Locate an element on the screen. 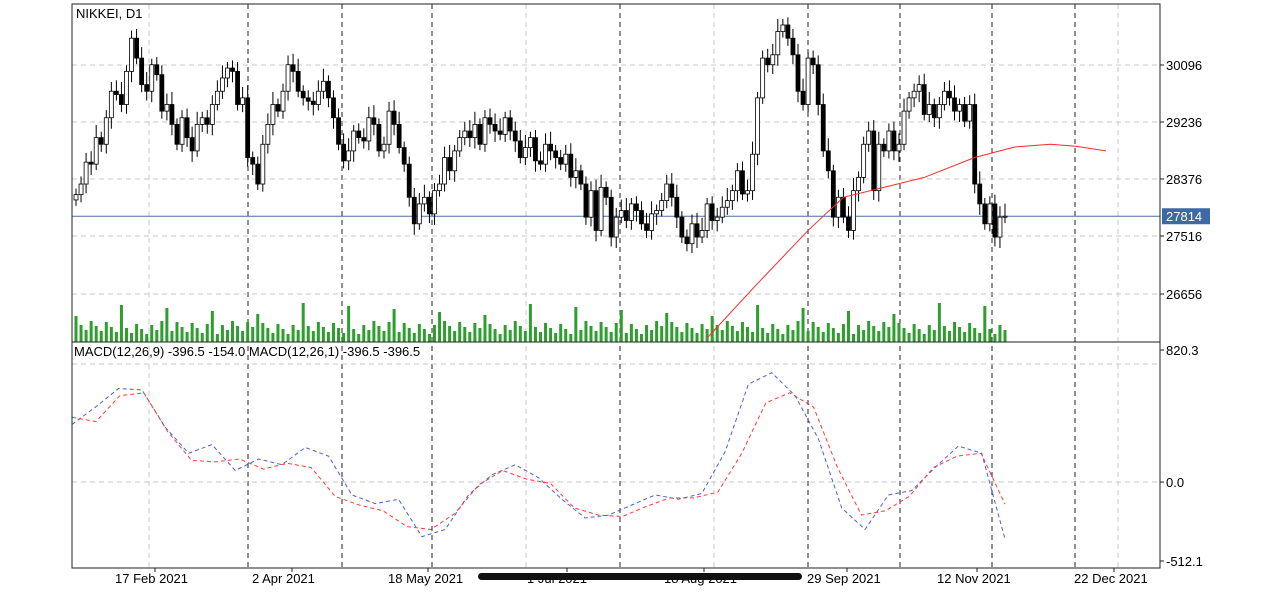 This screenshot has width=1280, height=592. x-tick-label: 18 May 2021 is located at coordinates (425, 578).